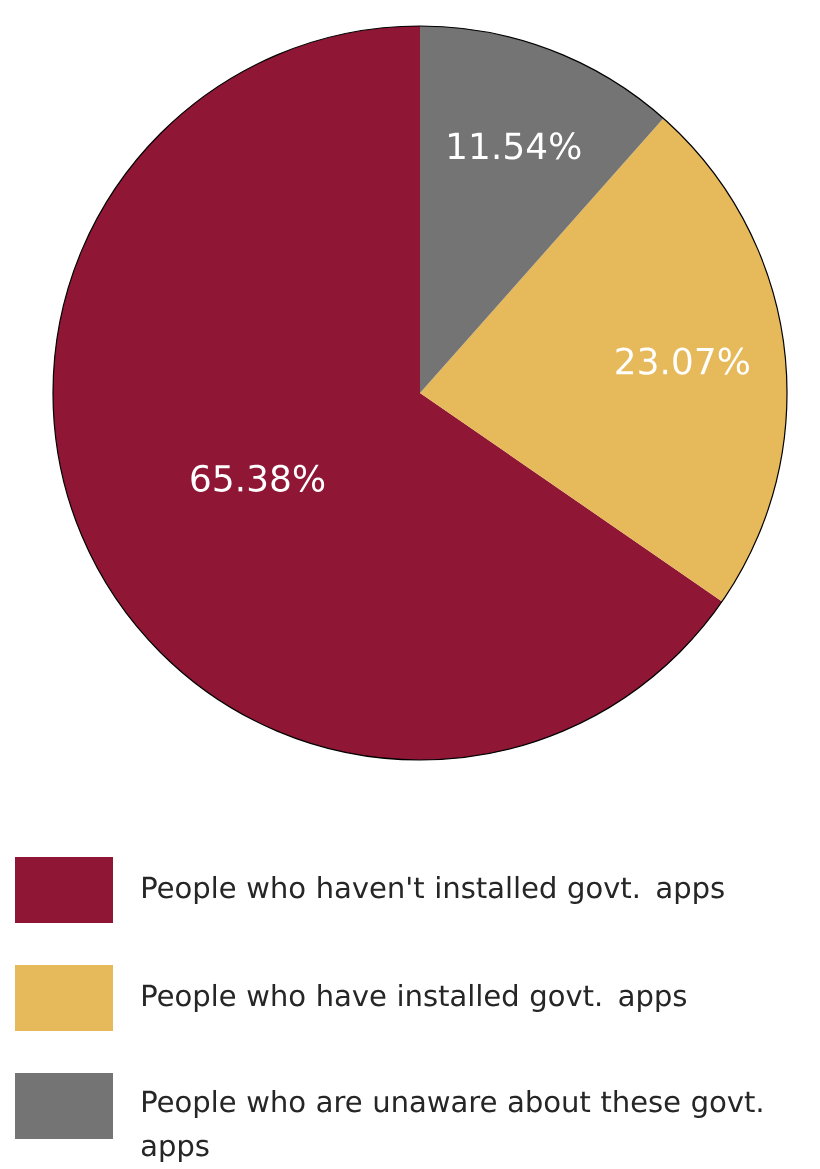  Describe the element at coordinates (258, 478) in the screenshot. I see `data-label: 65.38%` at that location.